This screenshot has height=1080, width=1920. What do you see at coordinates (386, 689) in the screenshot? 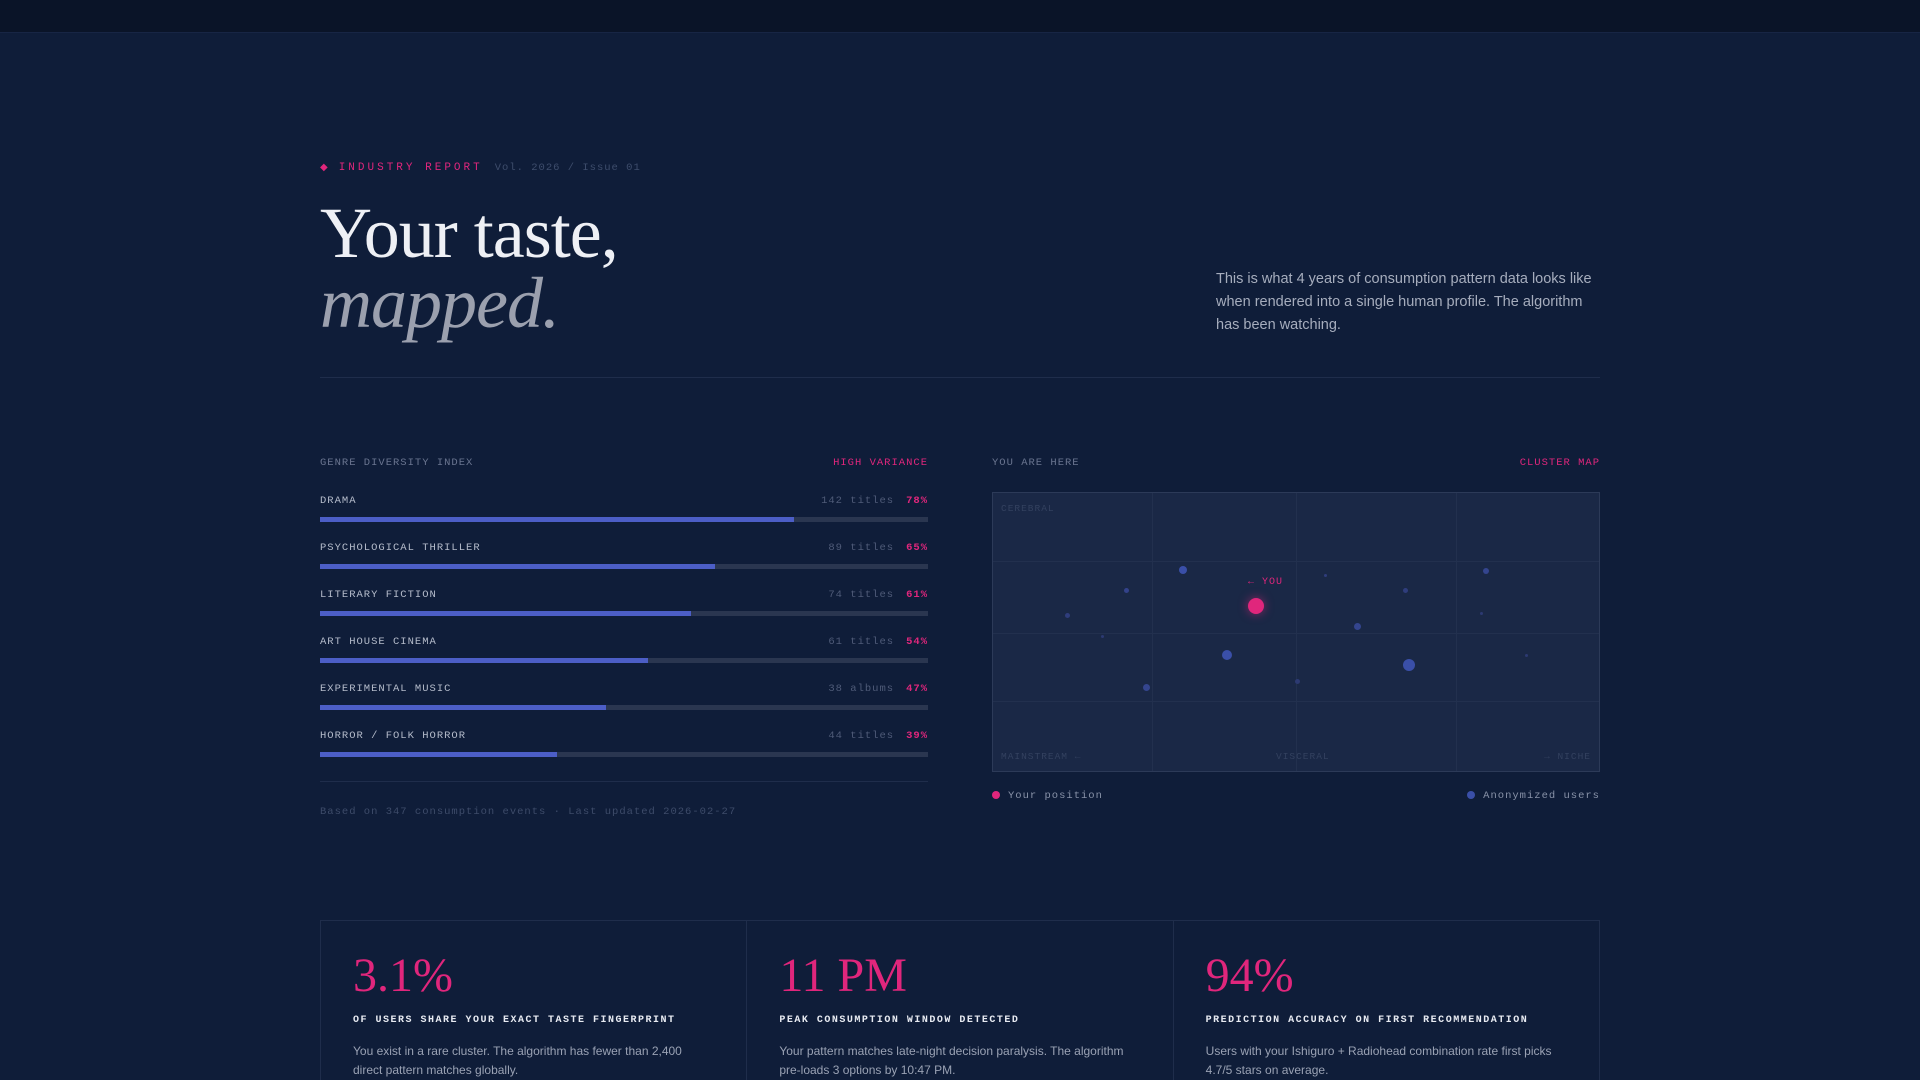
I see `genre-name: EXPERIMENTAL MUSIC` at bounding box center [386, 689].